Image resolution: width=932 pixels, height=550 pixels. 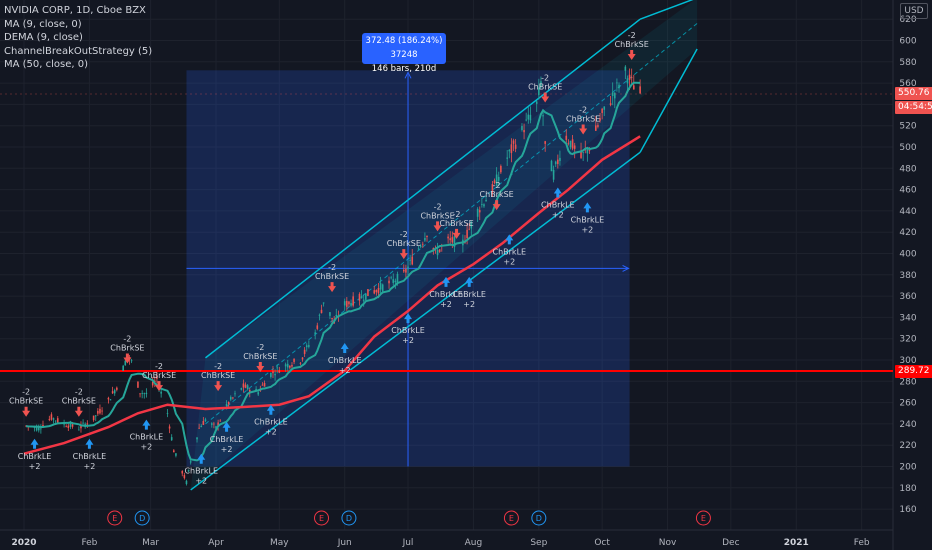 What do you see at coordinates (907, 276) in the screenshot?
I see `y-tick-label: 380` at bounding box center [907, 276].